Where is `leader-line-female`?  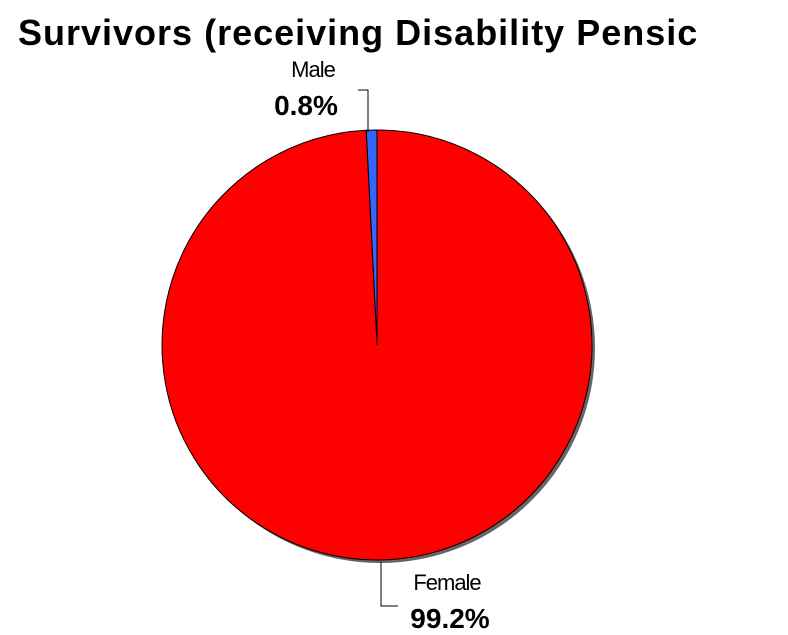 leader-line-female is located at coordinates (389, 584).